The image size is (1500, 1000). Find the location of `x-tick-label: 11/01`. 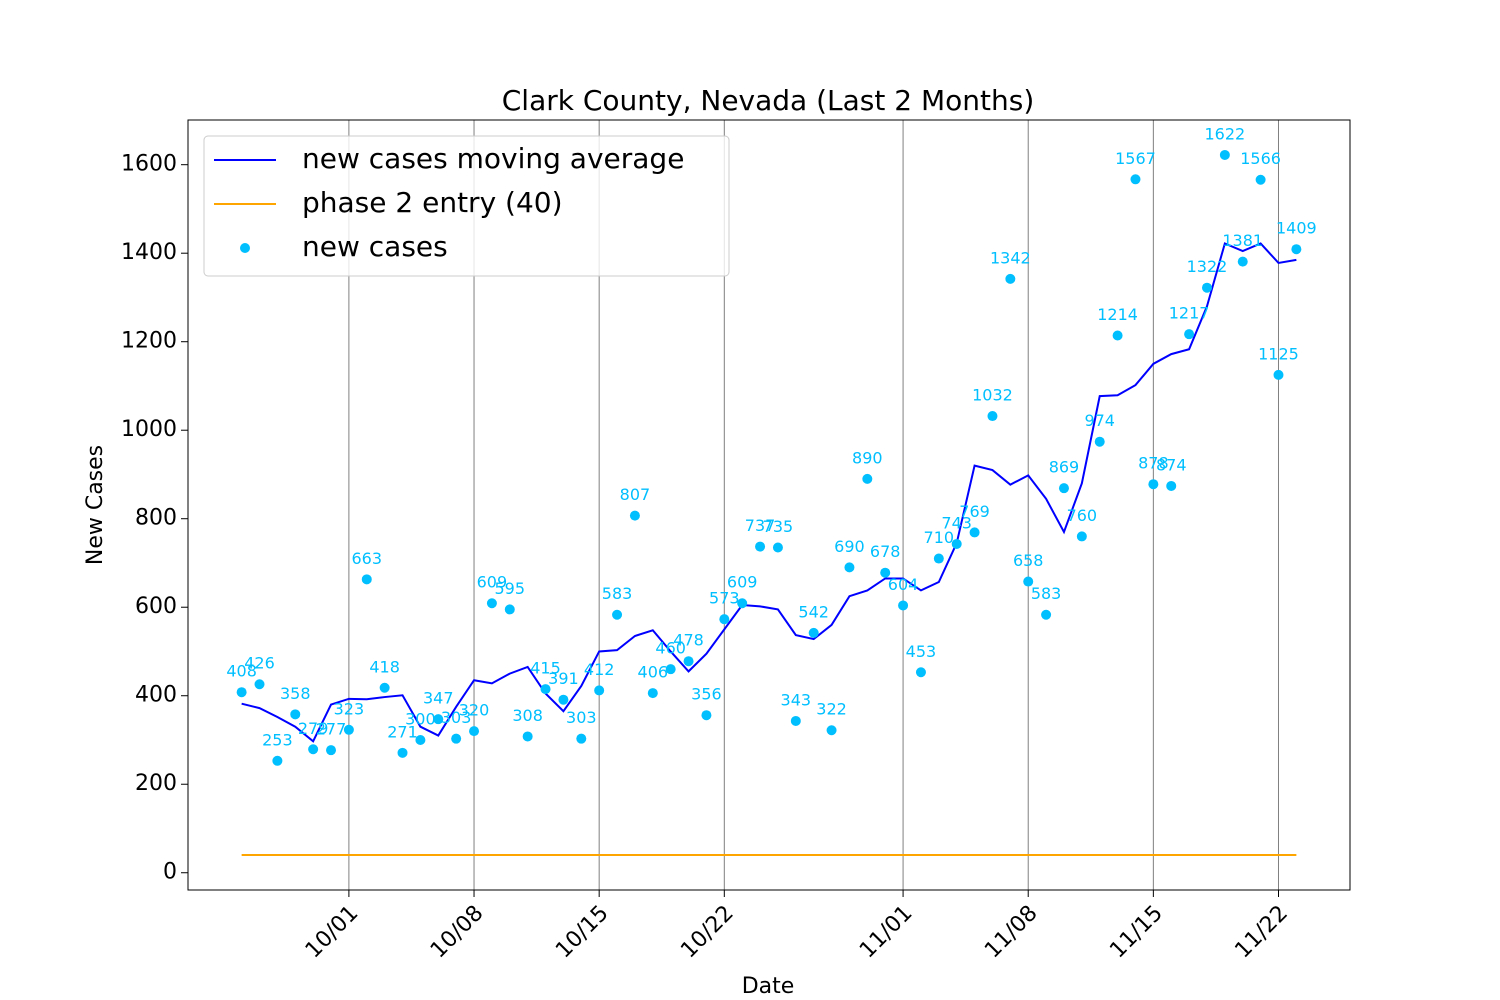

x-tick-label: 11/01 is located at coordinates (886, 932).